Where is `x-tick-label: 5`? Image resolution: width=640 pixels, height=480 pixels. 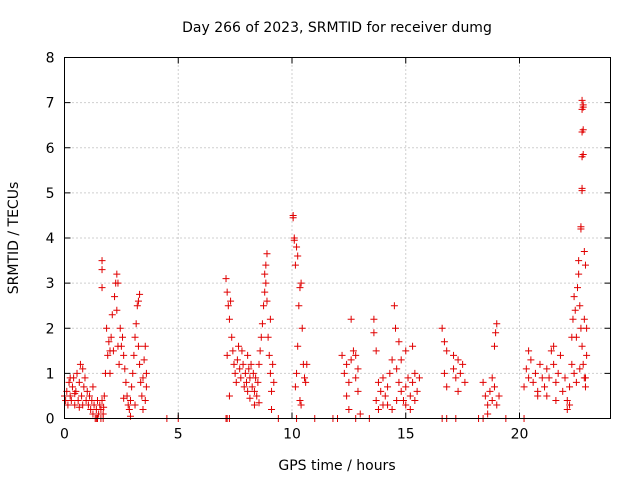 x-tick-label: 5 is located at coordinates (178, 435).